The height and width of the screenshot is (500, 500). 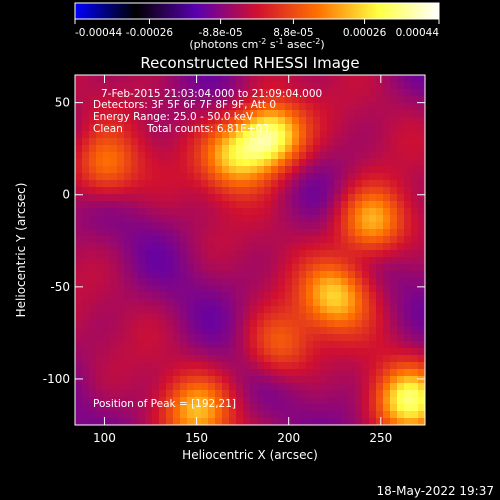 I want to click on chart-title: Reconstructed RHESSI Image, so click(x=249, y=63).